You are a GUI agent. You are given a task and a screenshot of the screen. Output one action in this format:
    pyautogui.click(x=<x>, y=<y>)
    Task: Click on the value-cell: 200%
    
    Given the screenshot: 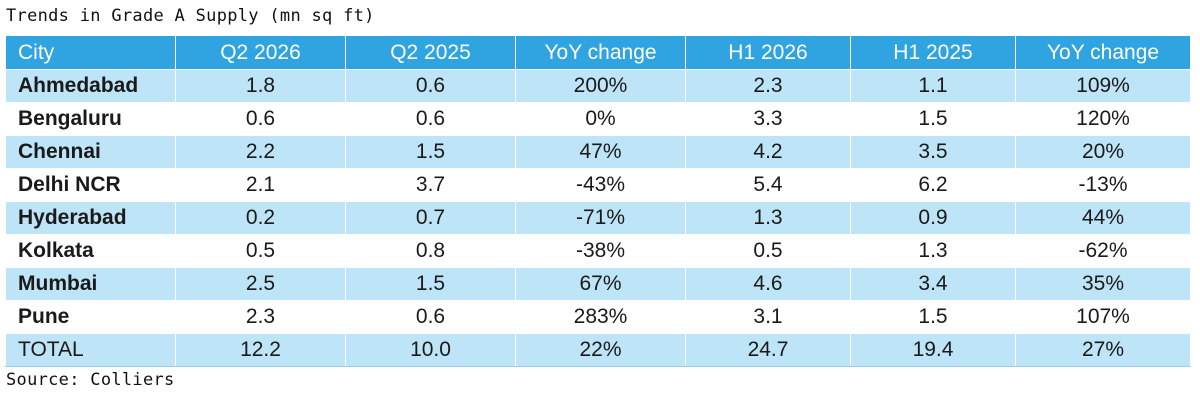 What is the action you would take?
    pyautogui.click(x=600, y=86)
    